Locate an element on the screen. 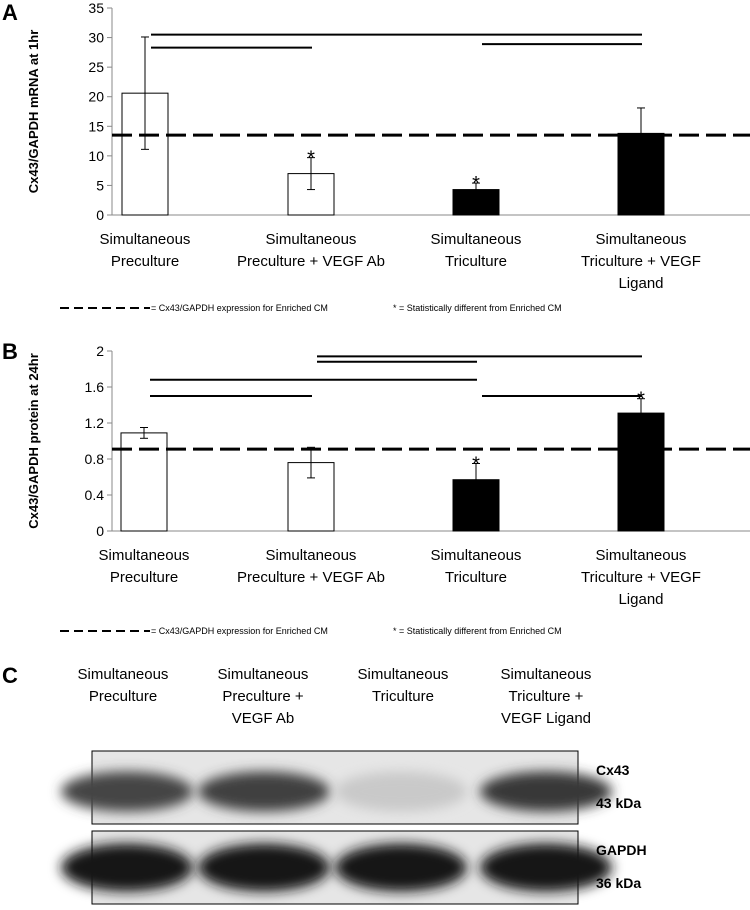 The image size is (750, 910). y-tick-label: 10 is located at coordinates (96, 156).